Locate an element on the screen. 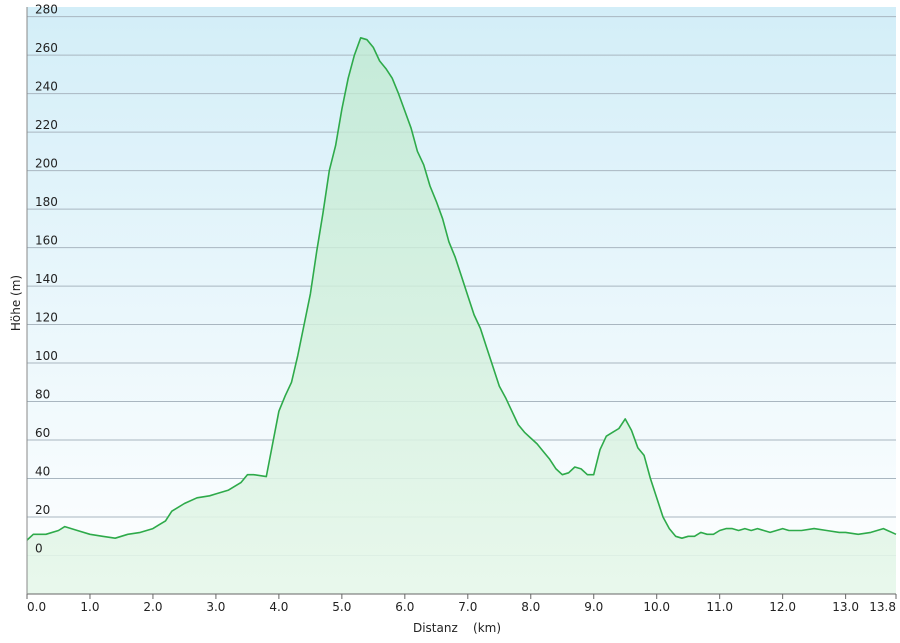 Image resolution: width=900 pixels, height=643 pixels. y-tick-label: 240 is located at coordinates (46, 87).